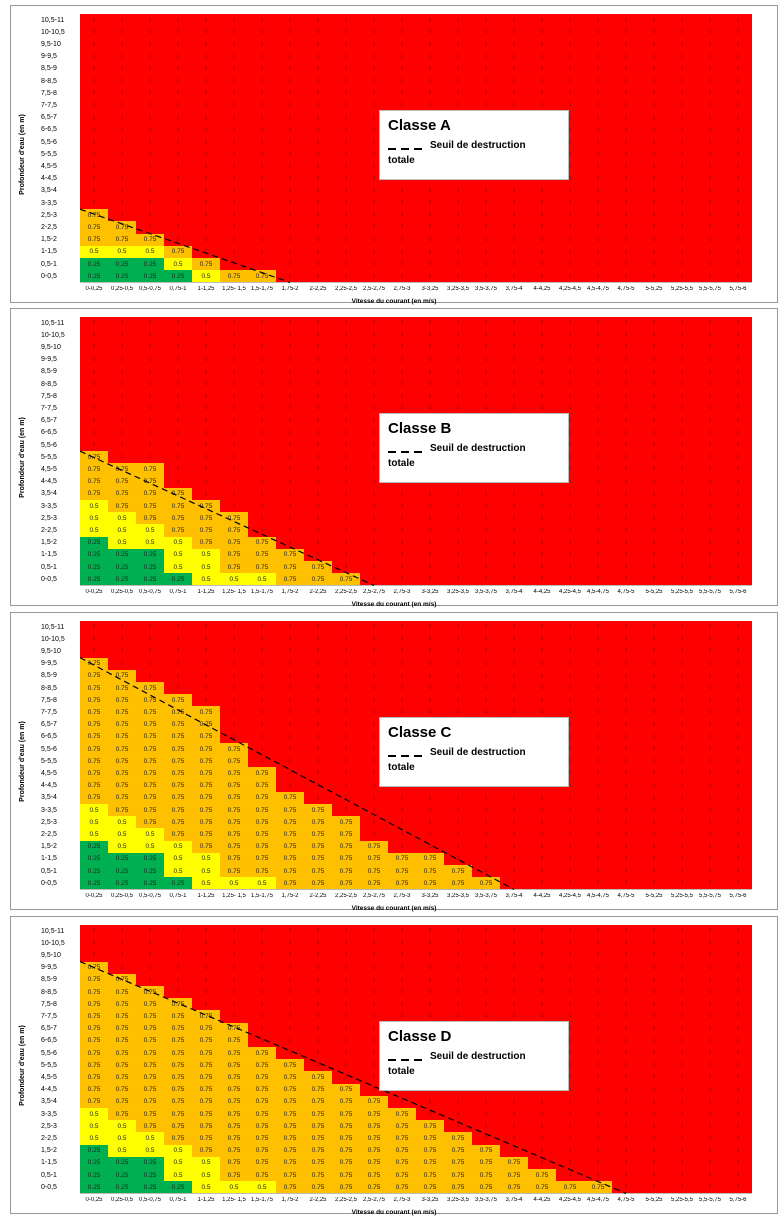  I want to click on legend-label-continued: totale, so click(401, 160).